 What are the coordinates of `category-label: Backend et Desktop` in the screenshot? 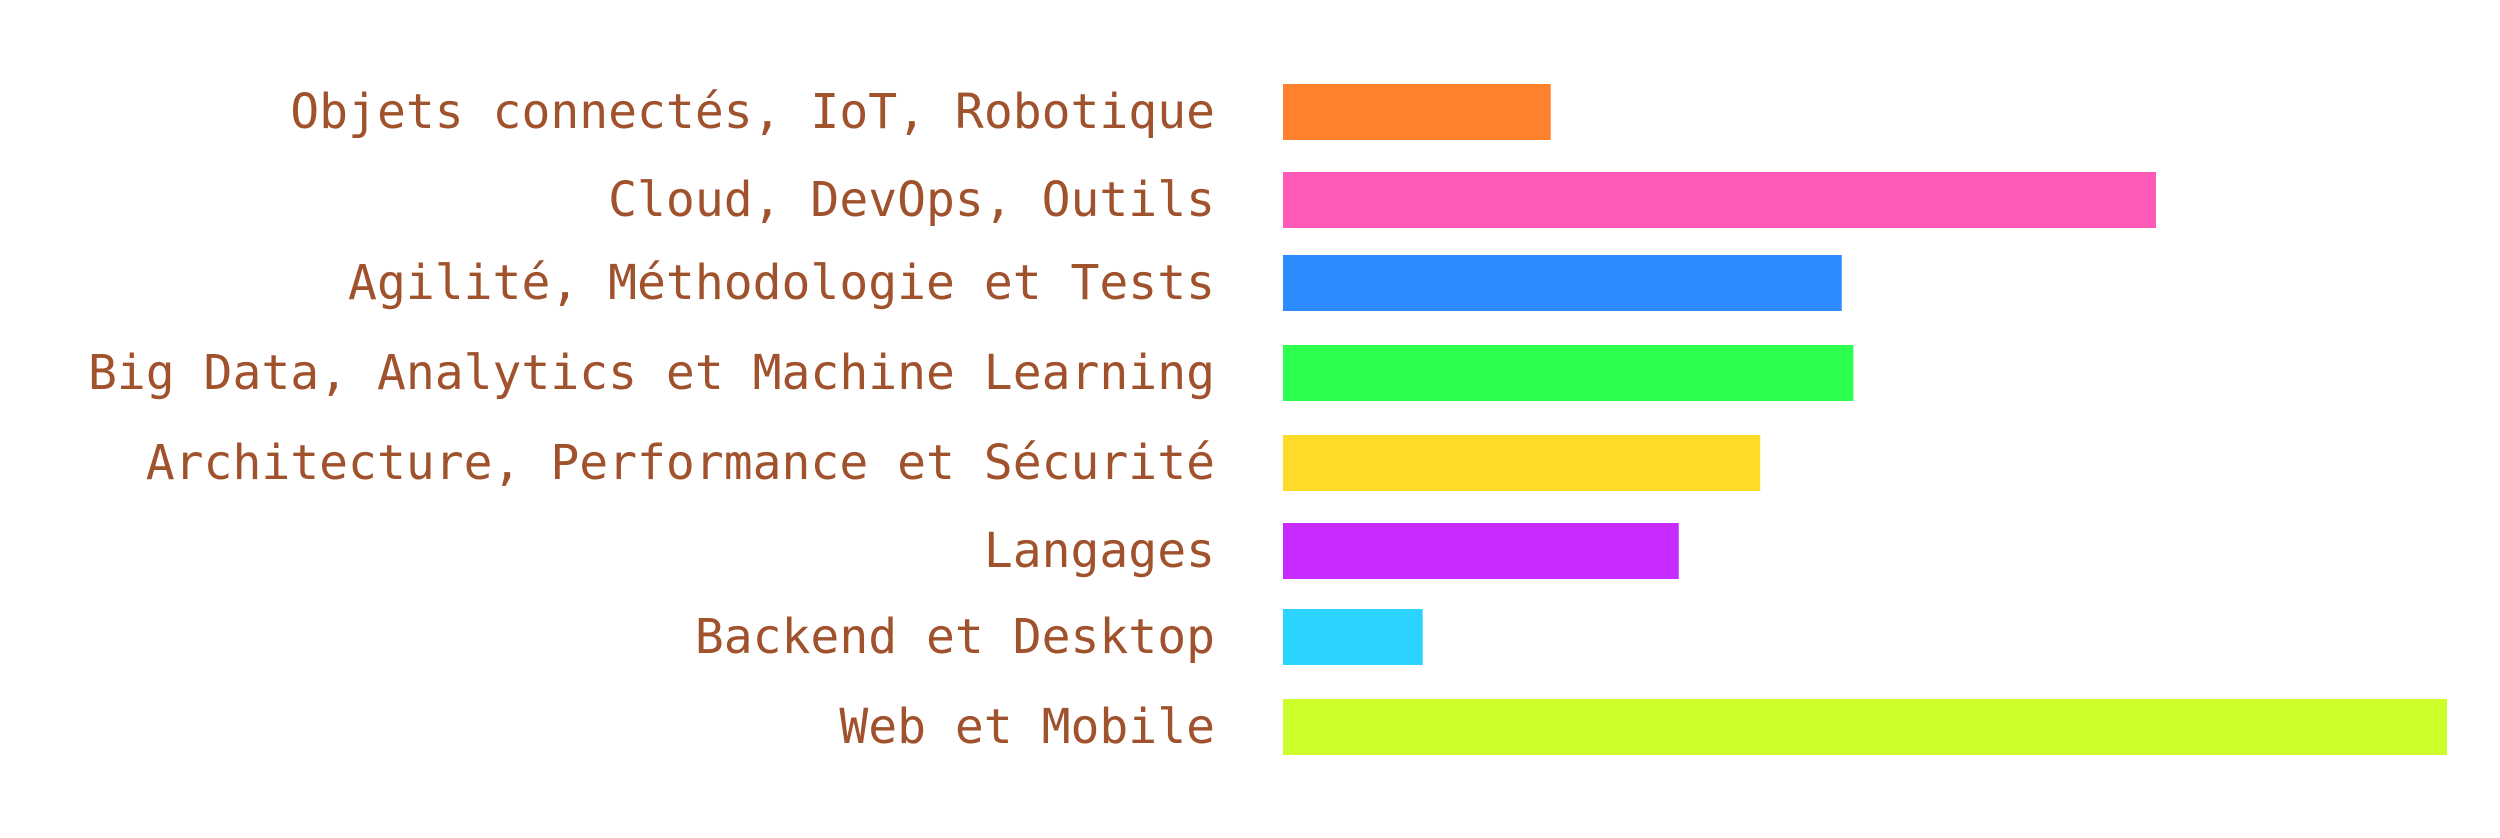 It's located at (955, 637).